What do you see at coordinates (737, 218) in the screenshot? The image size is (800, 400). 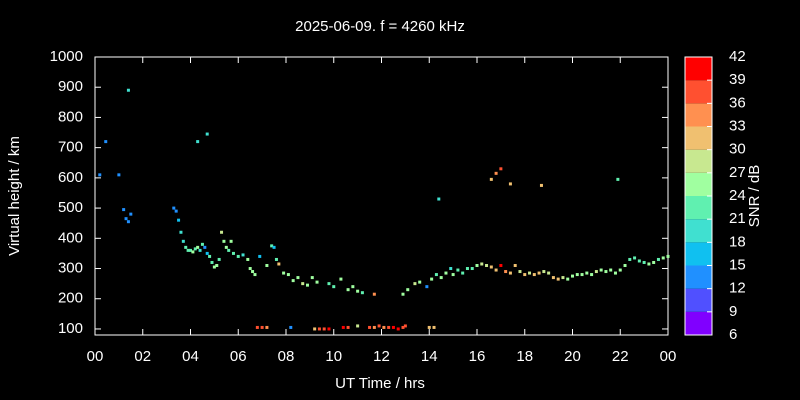 I see `colorbar-tick-label: 21` at bounding box center [737, 218].